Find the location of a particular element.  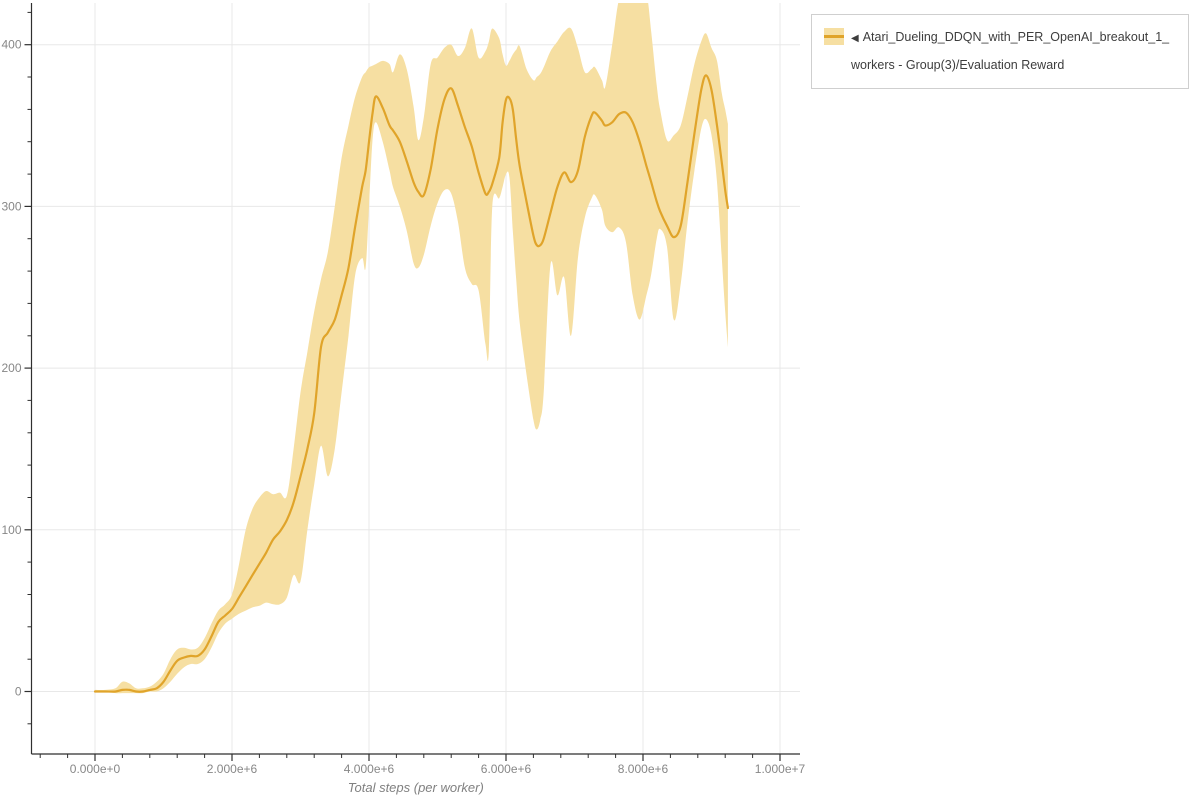

x-tick-label: 1.000e+7 is located at coordinates (780, 769).